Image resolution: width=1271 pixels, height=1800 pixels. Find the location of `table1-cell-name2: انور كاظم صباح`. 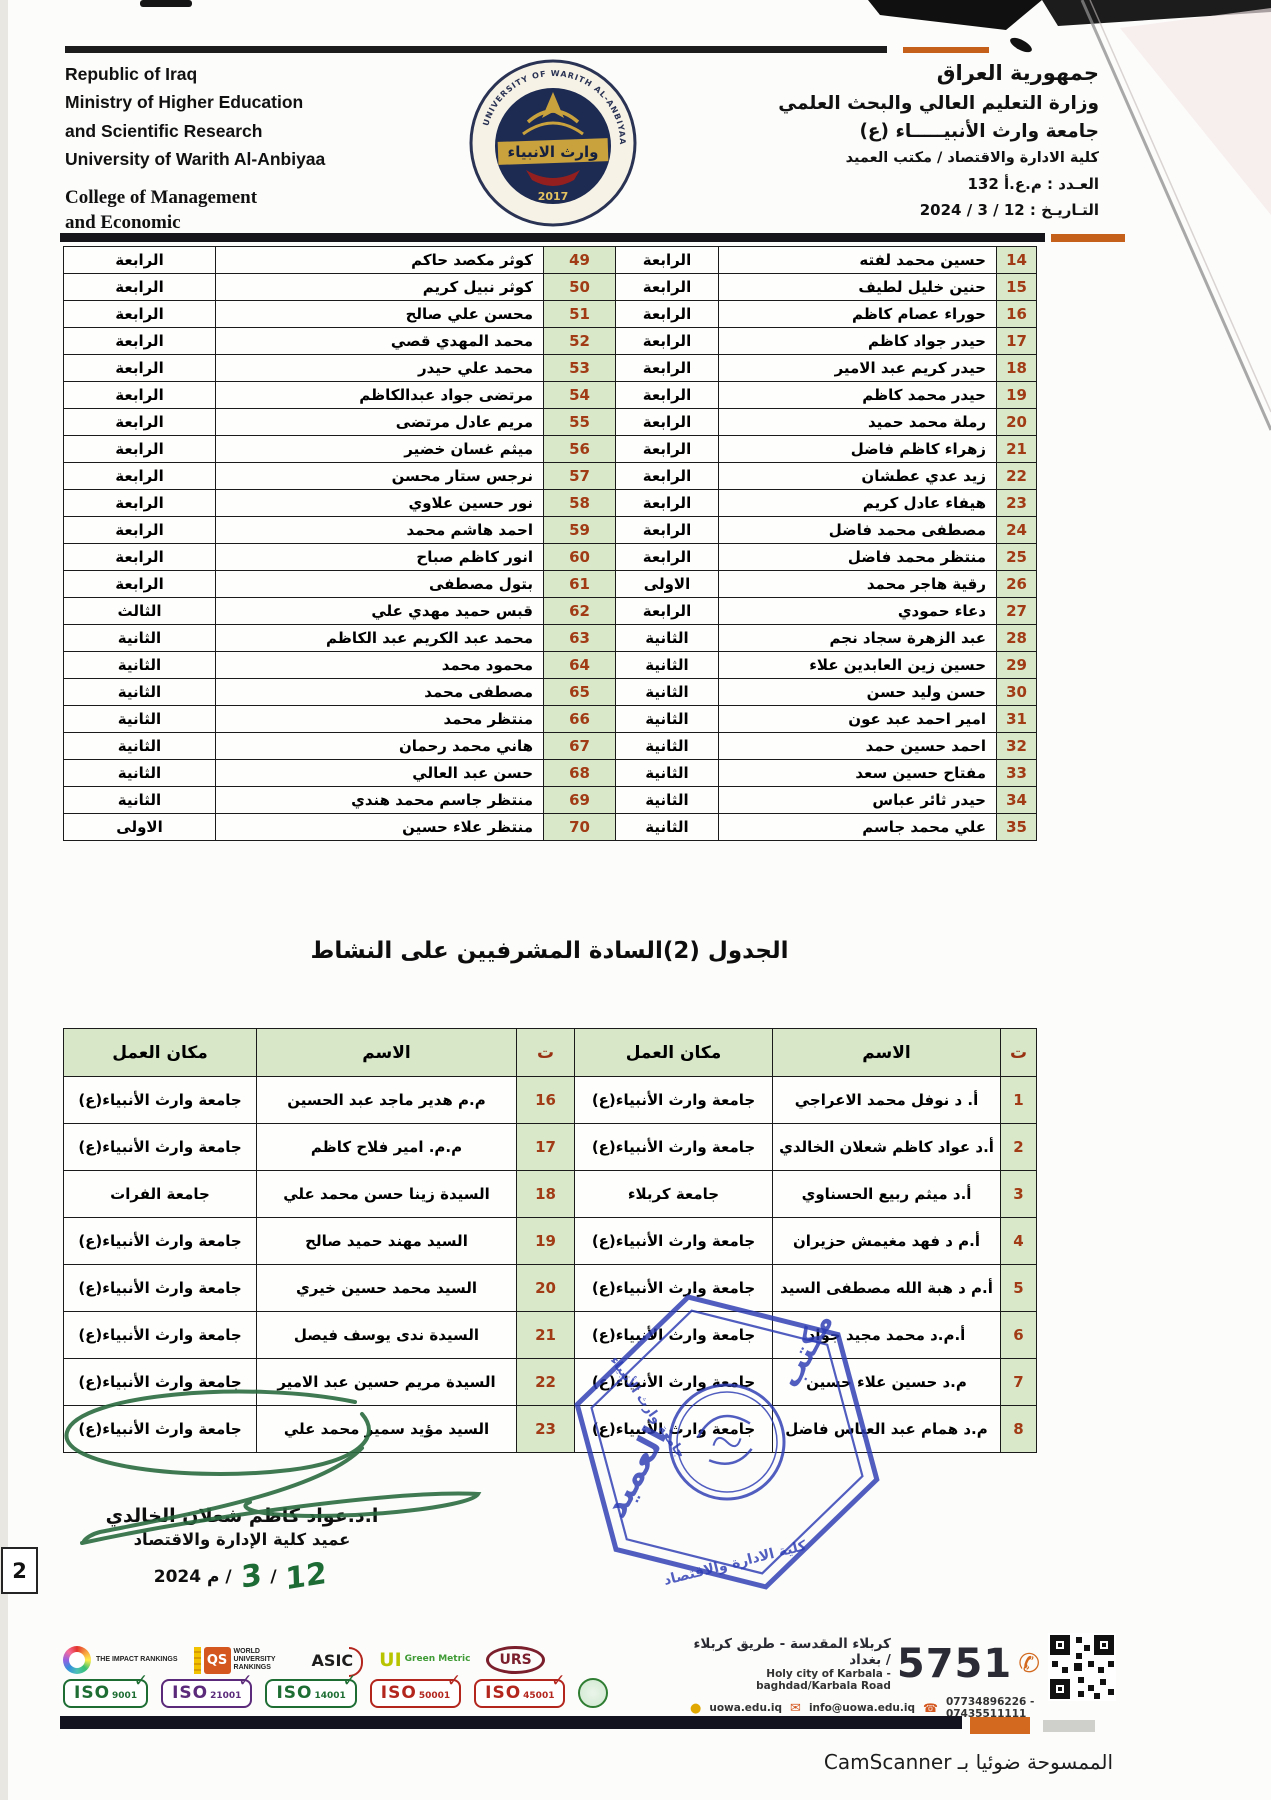

table1-cell-name2: انور كاظم صباح is located at coordinates (379, 557).